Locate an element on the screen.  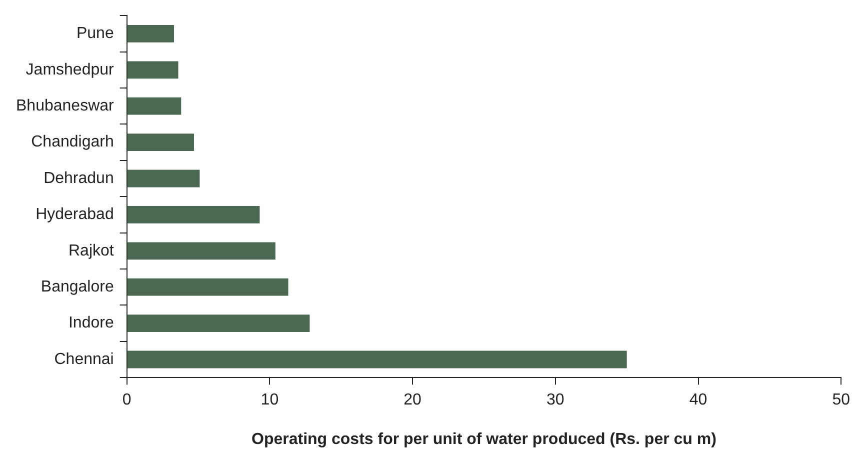
y-tick-label: Dehradun is located at coordinates (79, 178).